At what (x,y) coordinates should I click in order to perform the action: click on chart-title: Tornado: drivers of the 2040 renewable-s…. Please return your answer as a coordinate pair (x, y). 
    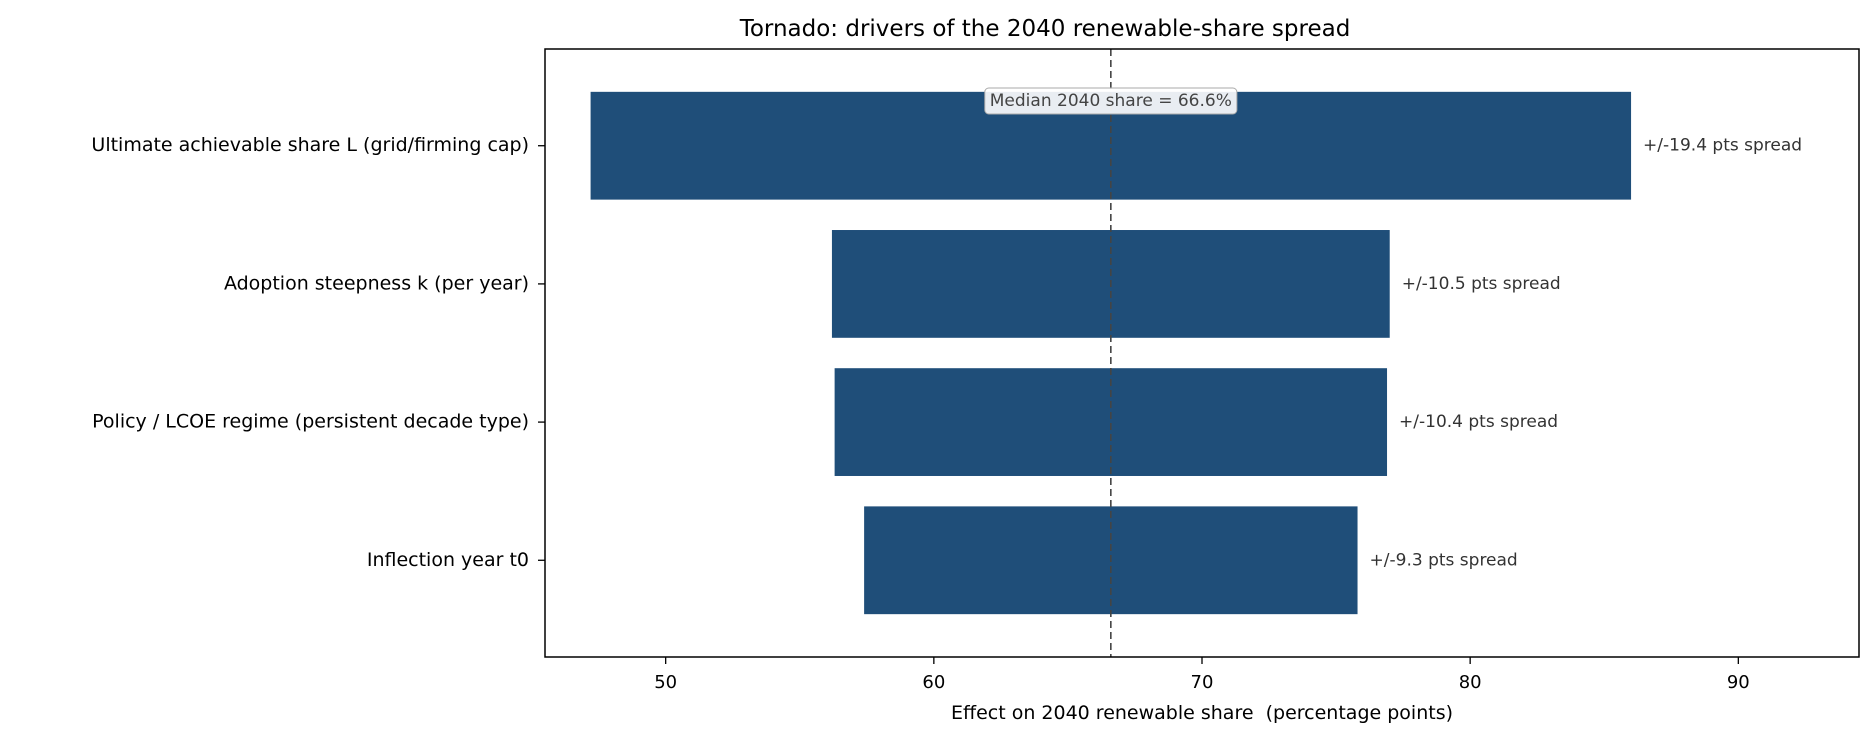
    Looking at the image, I should click on (1045, 29).